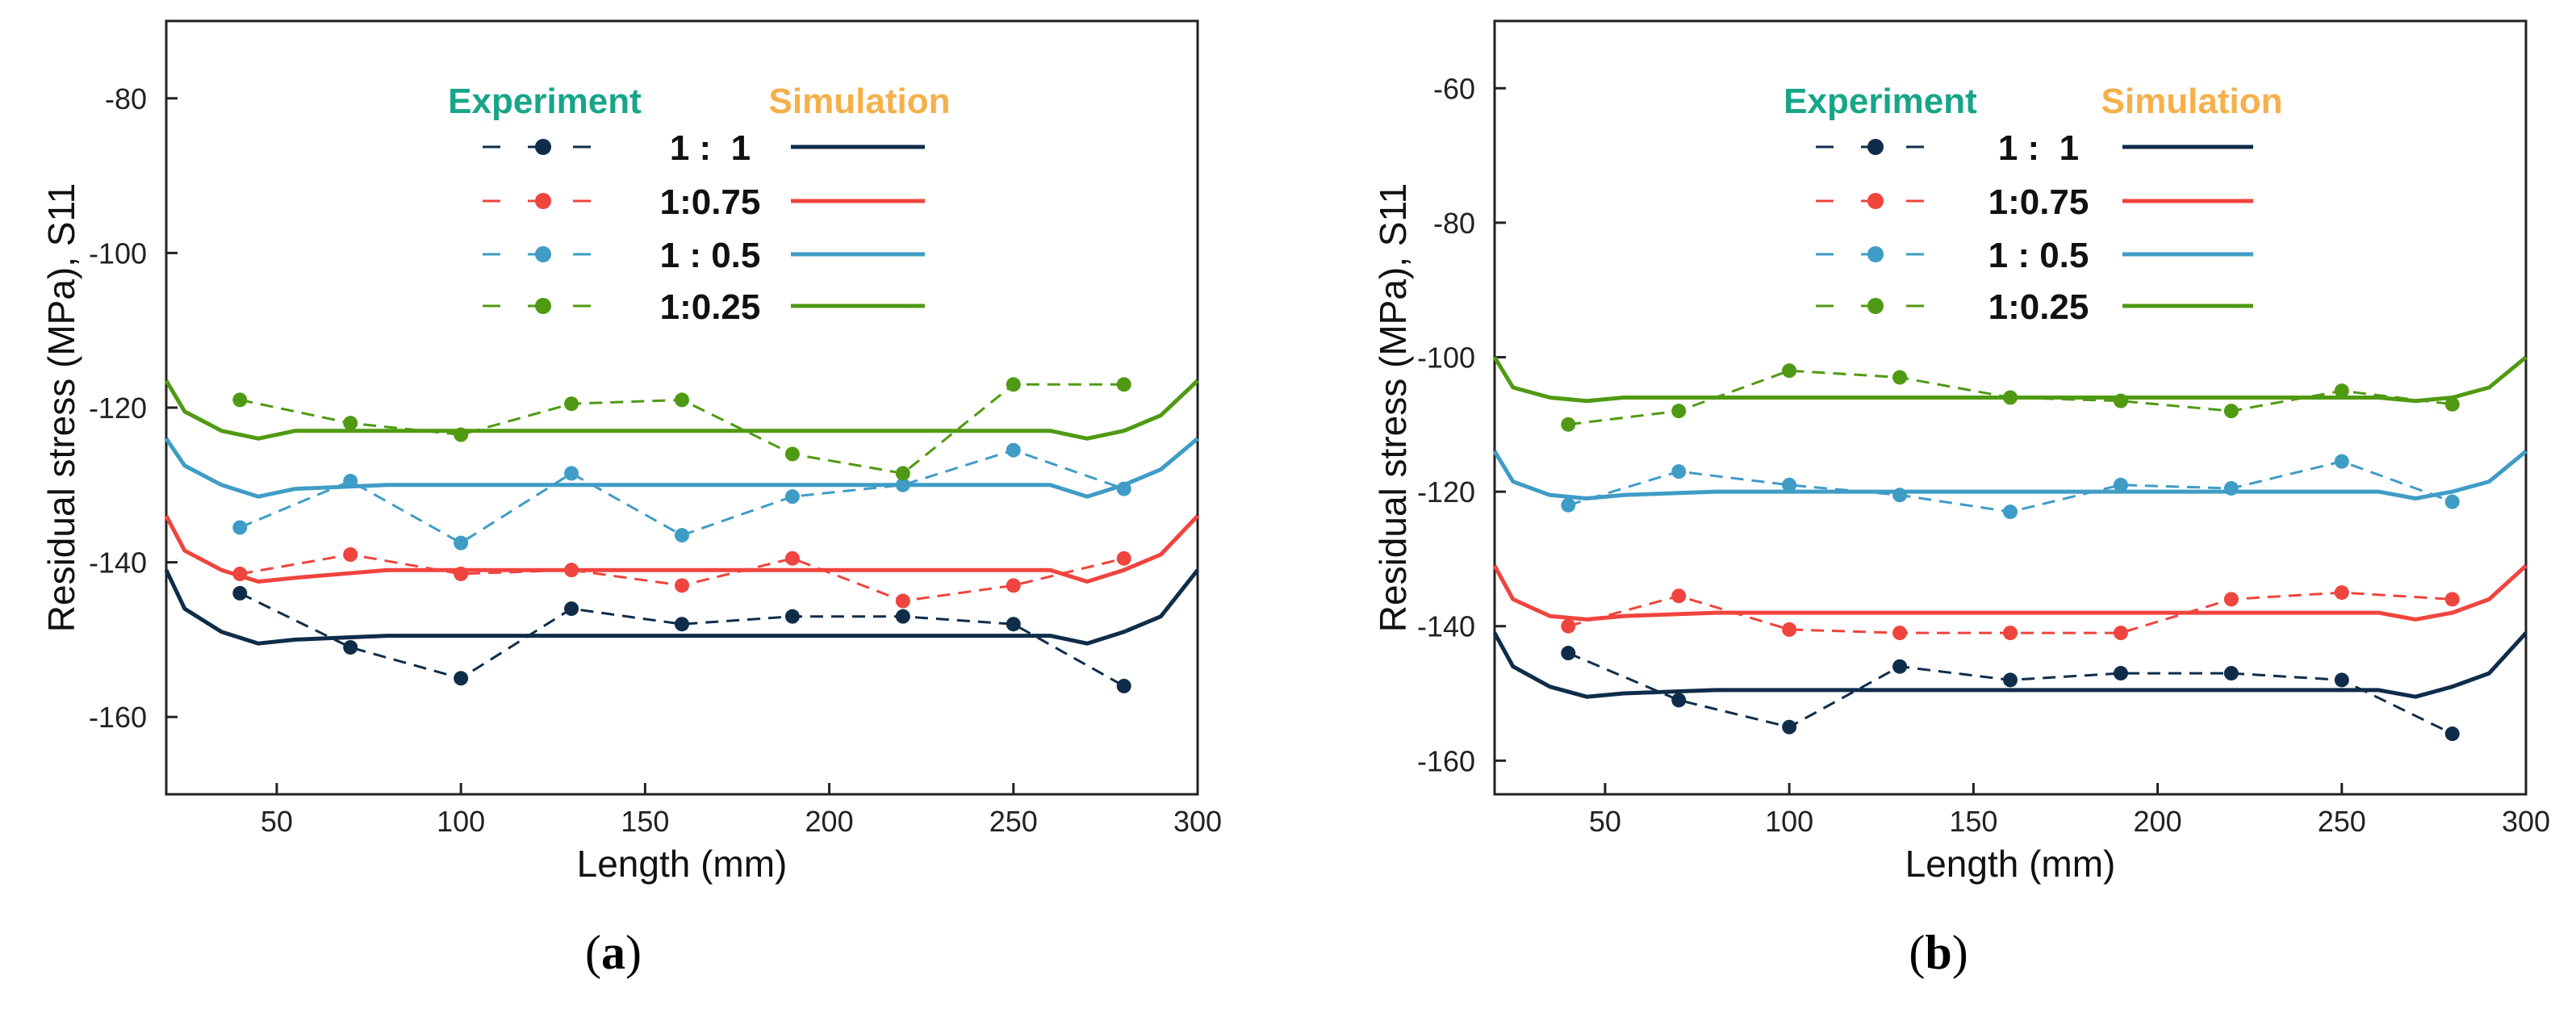 The width and height of the screenshot is (2576, 1009). I want to click on panel-label-part: ), so click(633, 953).